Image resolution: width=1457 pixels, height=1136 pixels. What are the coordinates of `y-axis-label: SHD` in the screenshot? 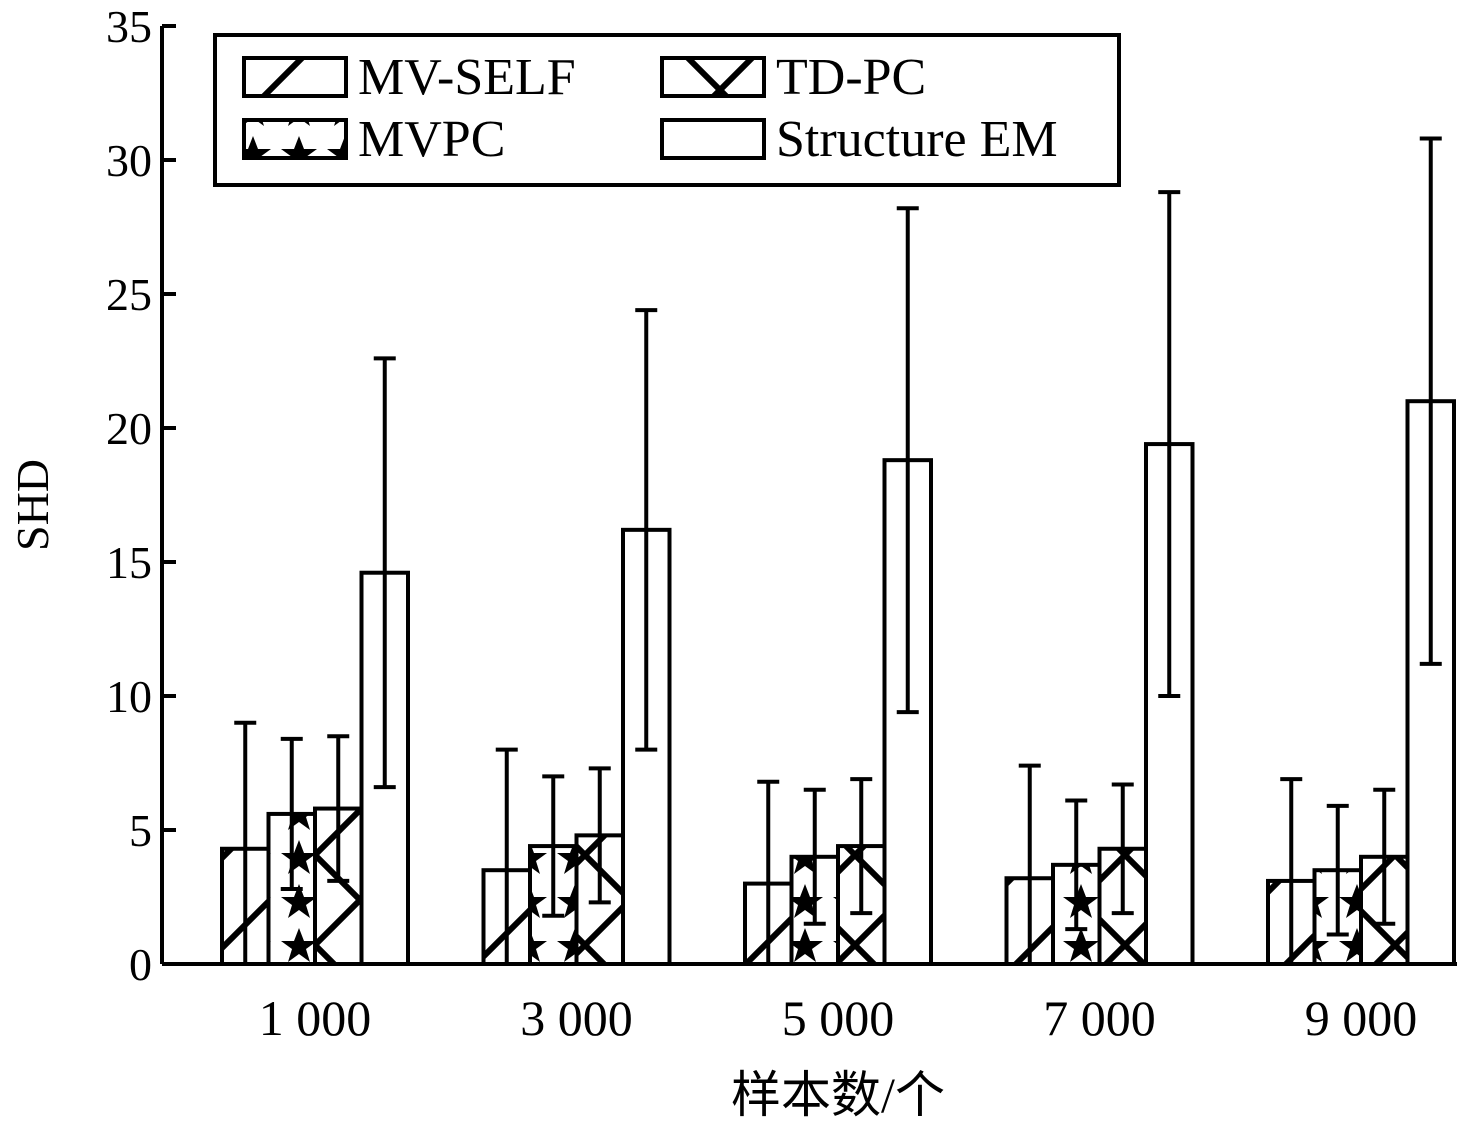 It's located at (32, 505).